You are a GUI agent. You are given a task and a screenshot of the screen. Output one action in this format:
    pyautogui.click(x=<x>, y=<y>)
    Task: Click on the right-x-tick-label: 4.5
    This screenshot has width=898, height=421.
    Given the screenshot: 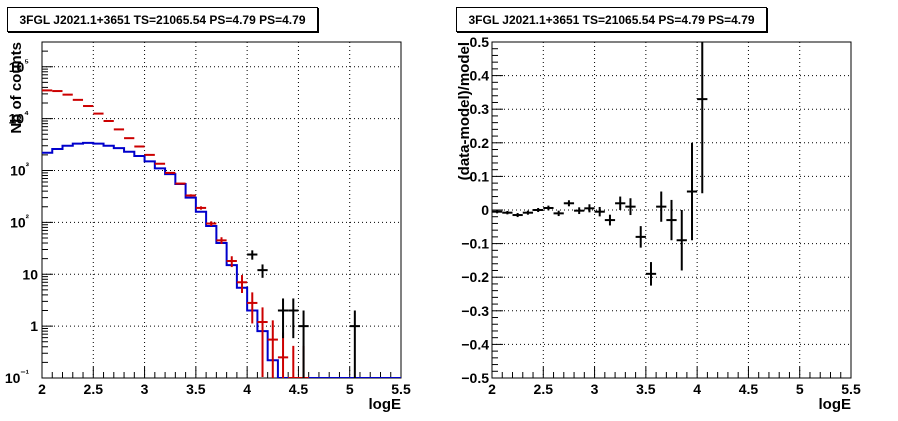 What is the action you would take?
    pyautogui.click(x=749, y=389)
    